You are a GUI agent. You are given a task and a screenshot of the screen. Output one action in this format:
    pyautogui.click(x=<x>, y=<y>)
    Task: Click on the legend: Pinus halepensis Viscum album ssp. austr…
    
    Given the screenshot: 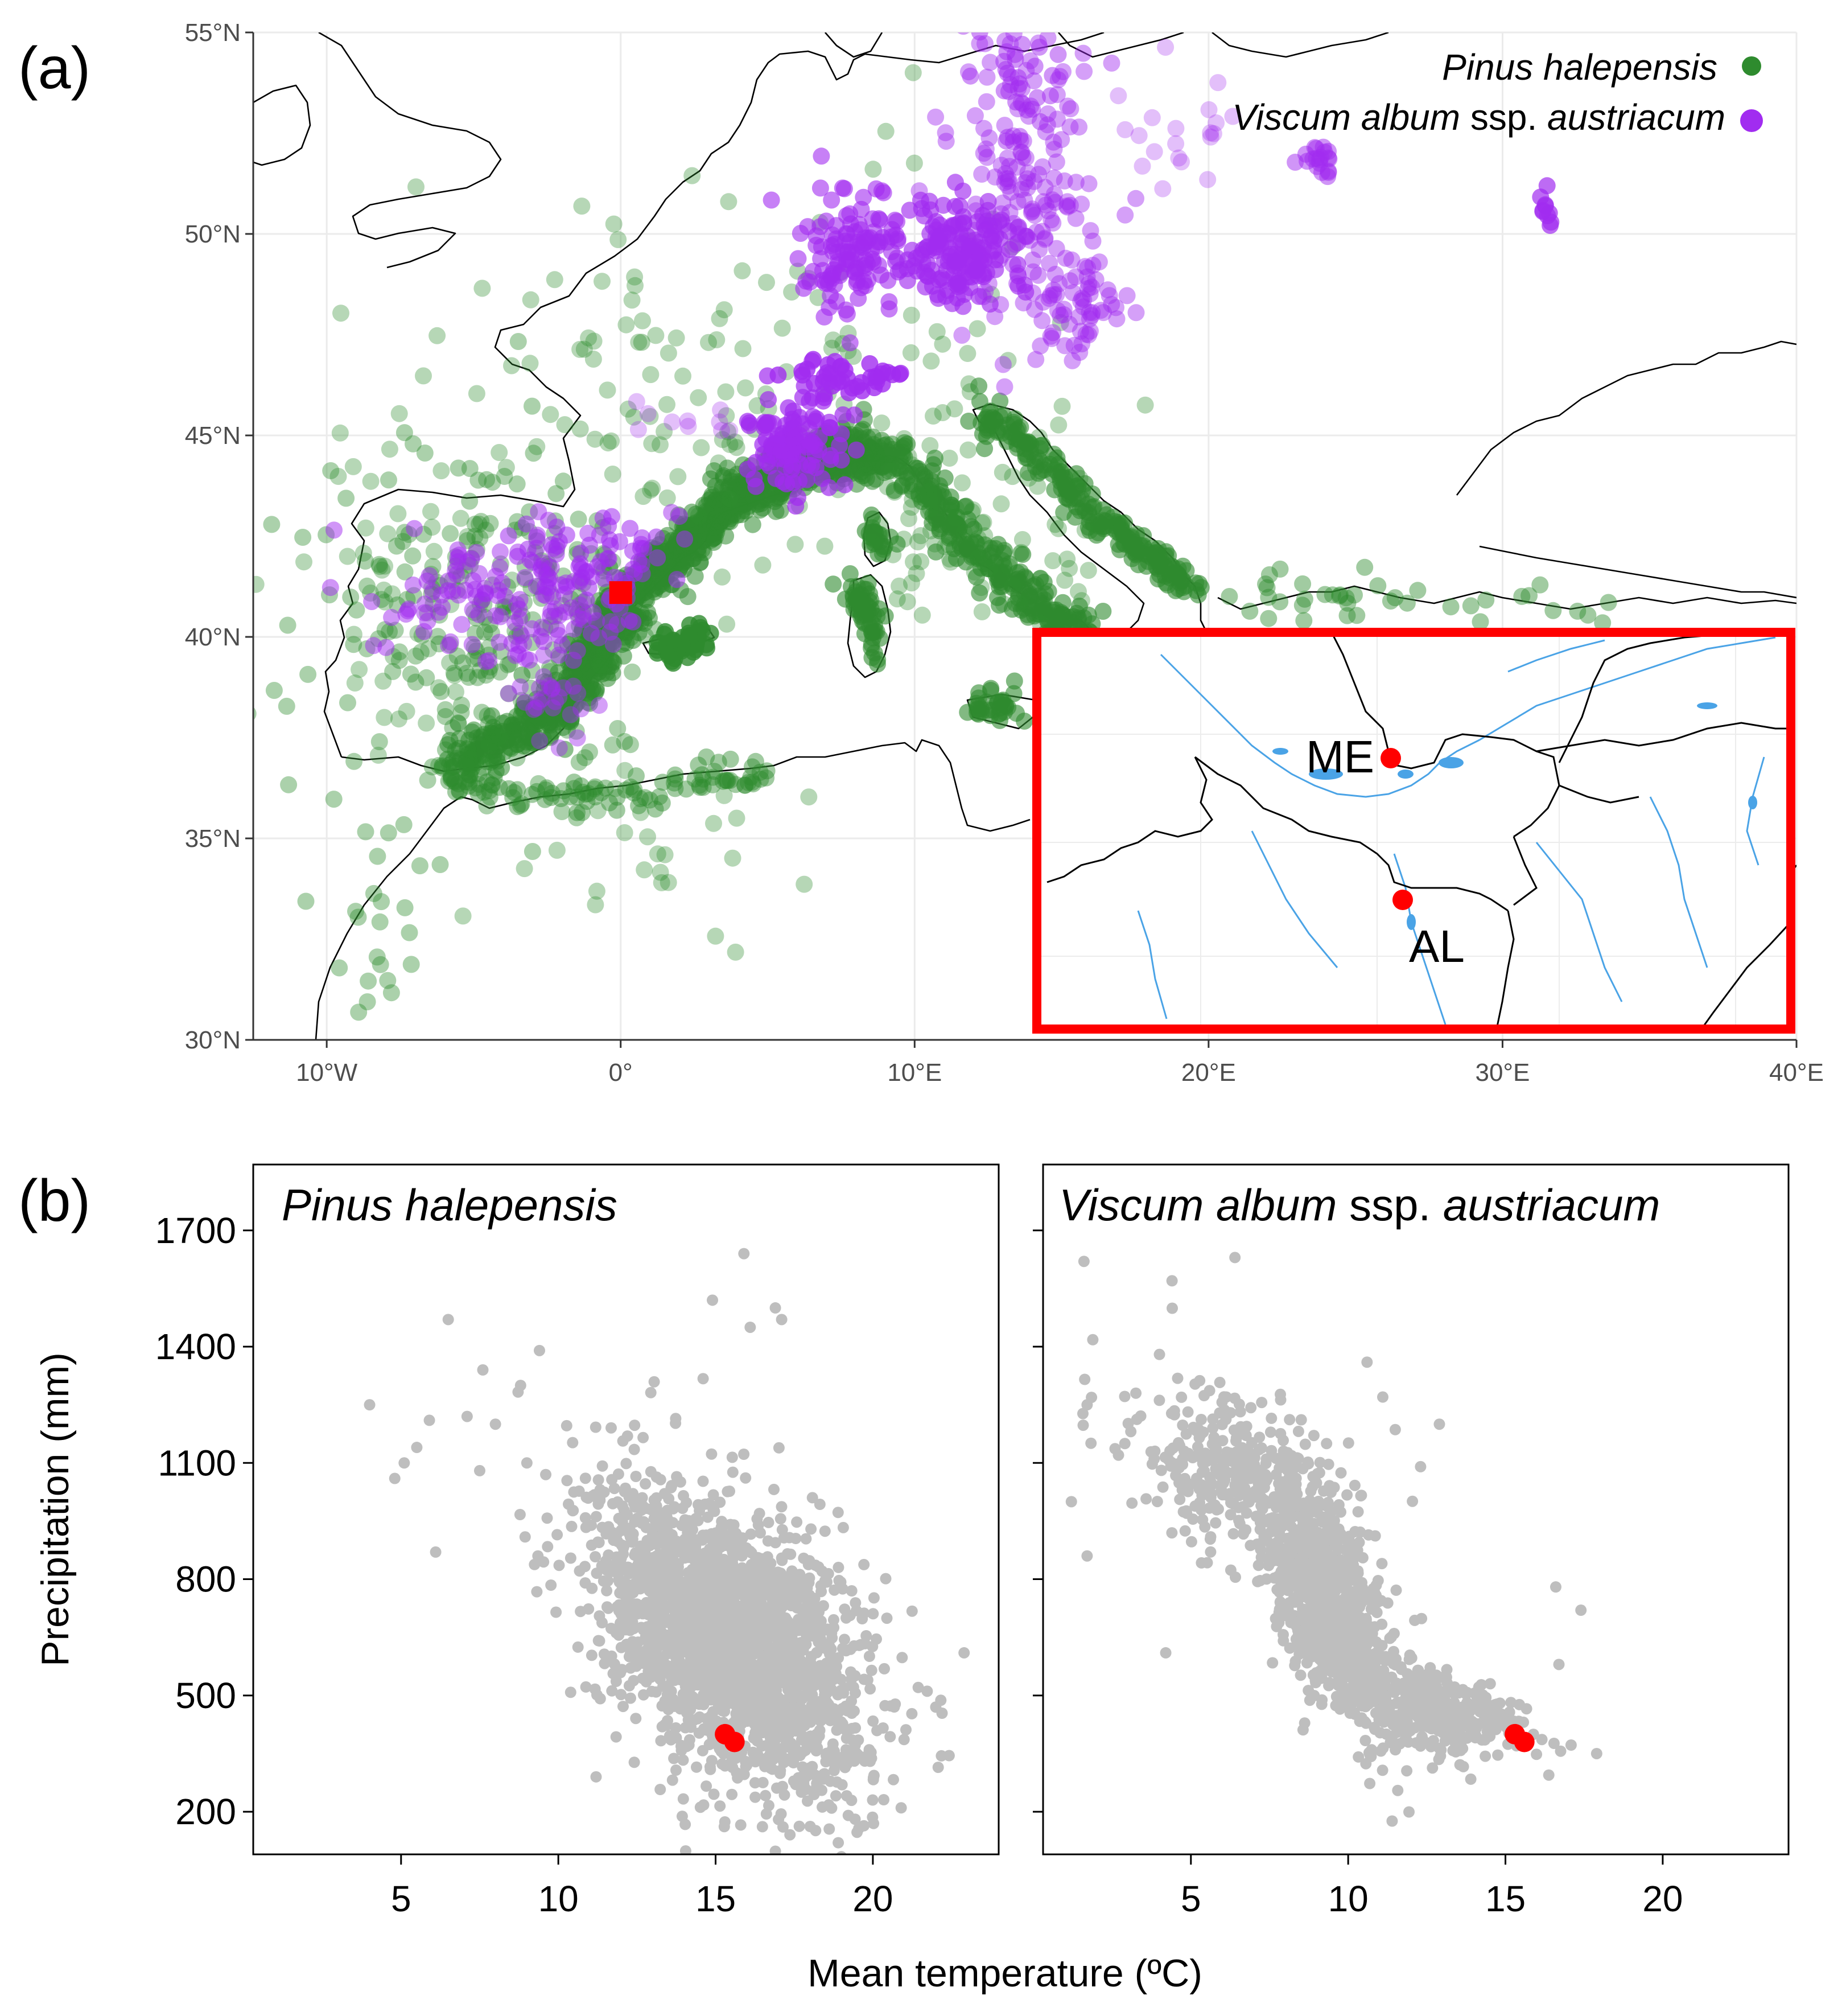 What is the action you would take?
    pyautogui.click(x=1497, y=93)
    